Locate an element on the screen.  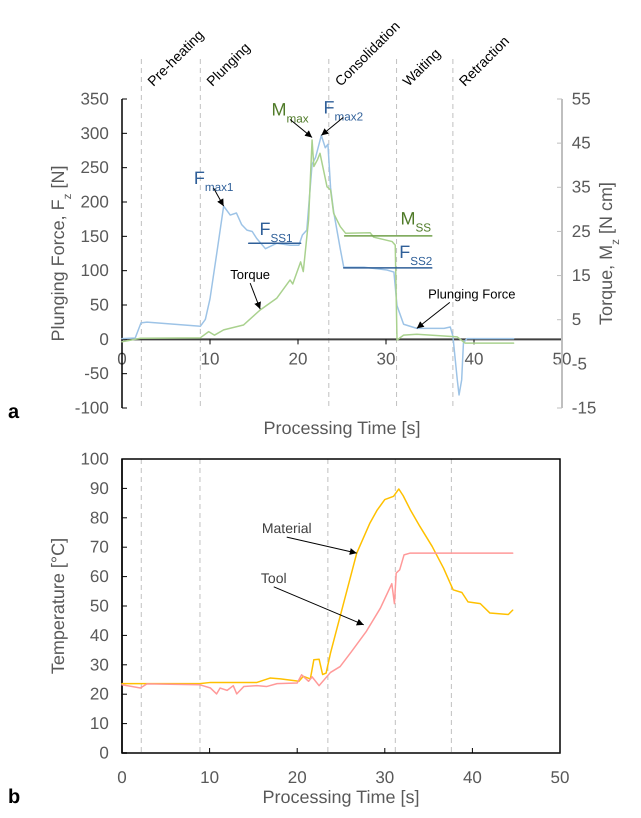
y2-tick-label: -15 is located at coordinates (584, 408).